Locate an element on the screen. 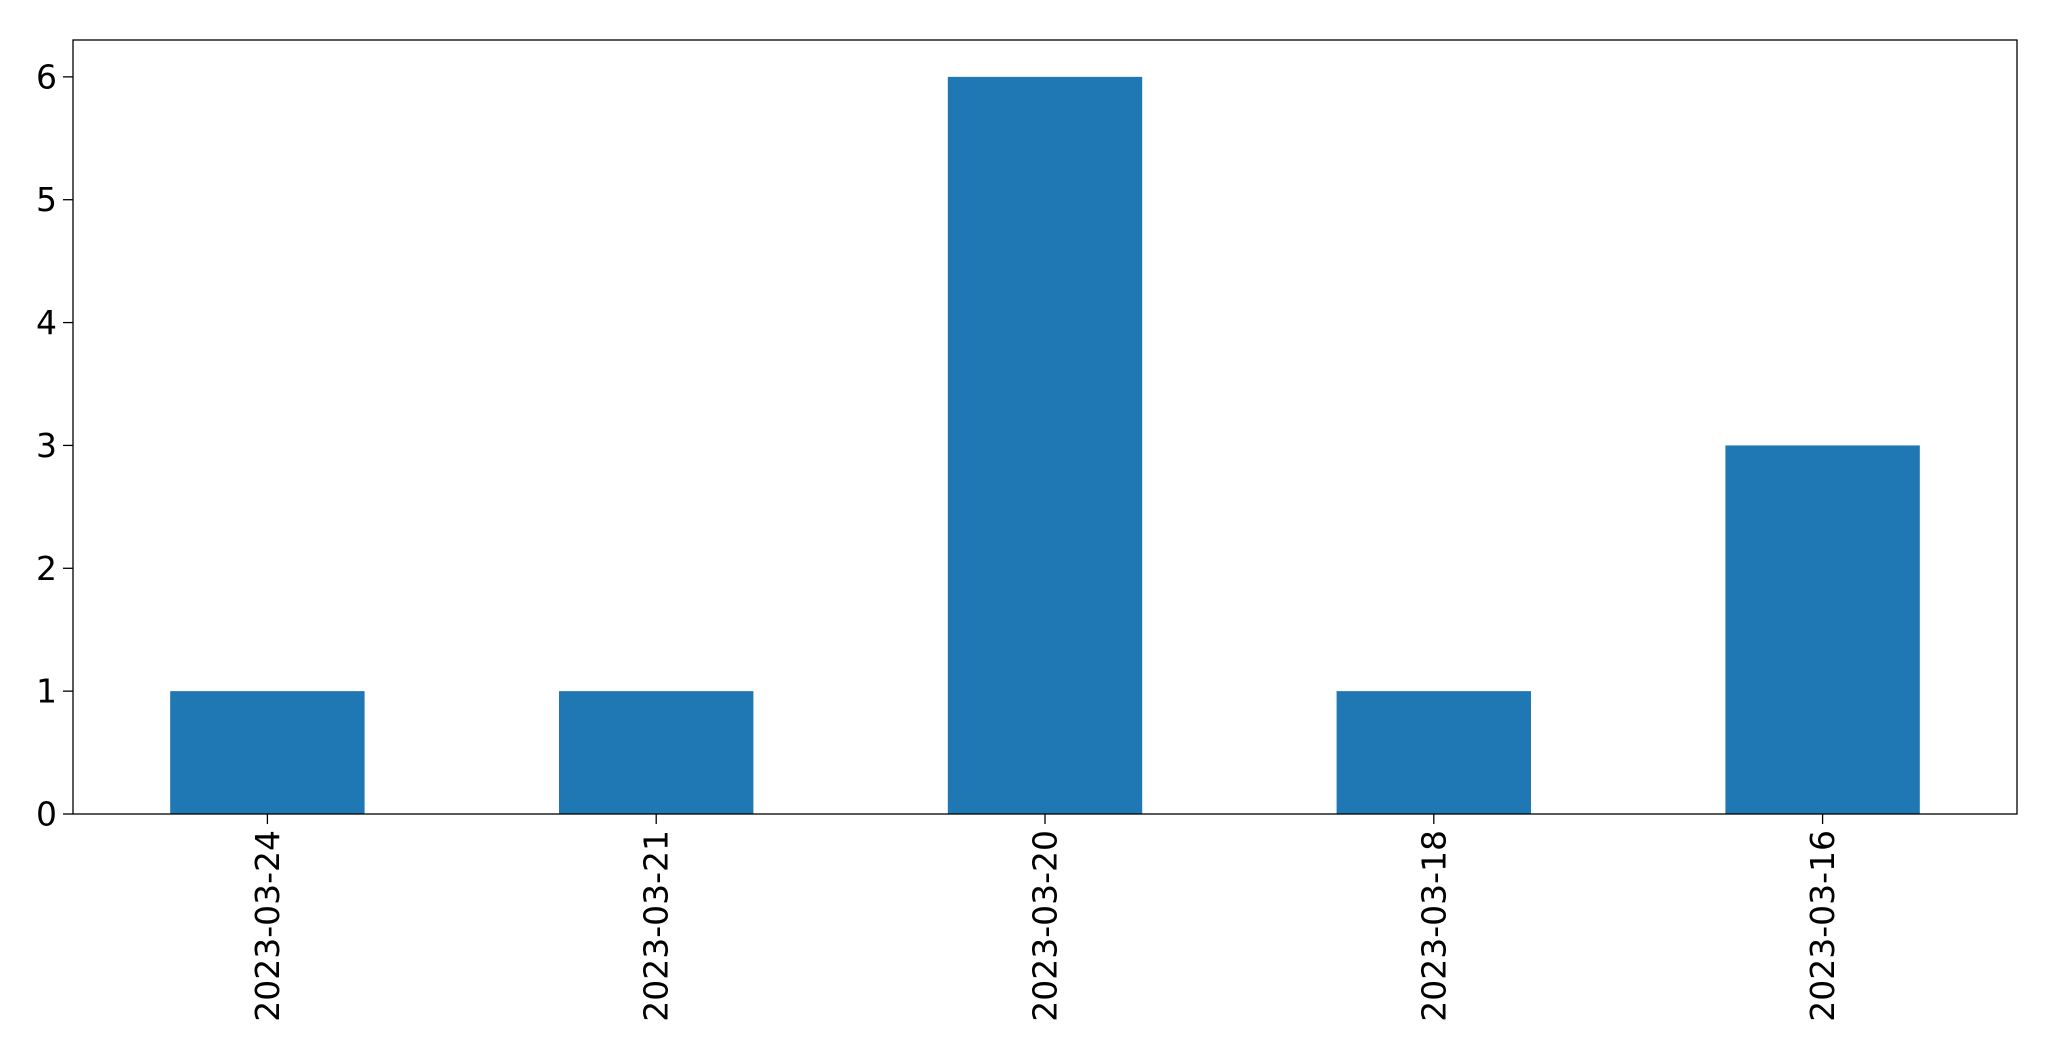 This screenshot has width=2049, height=1061. y-tick-label: 1 is located at coordinates (46, 691).